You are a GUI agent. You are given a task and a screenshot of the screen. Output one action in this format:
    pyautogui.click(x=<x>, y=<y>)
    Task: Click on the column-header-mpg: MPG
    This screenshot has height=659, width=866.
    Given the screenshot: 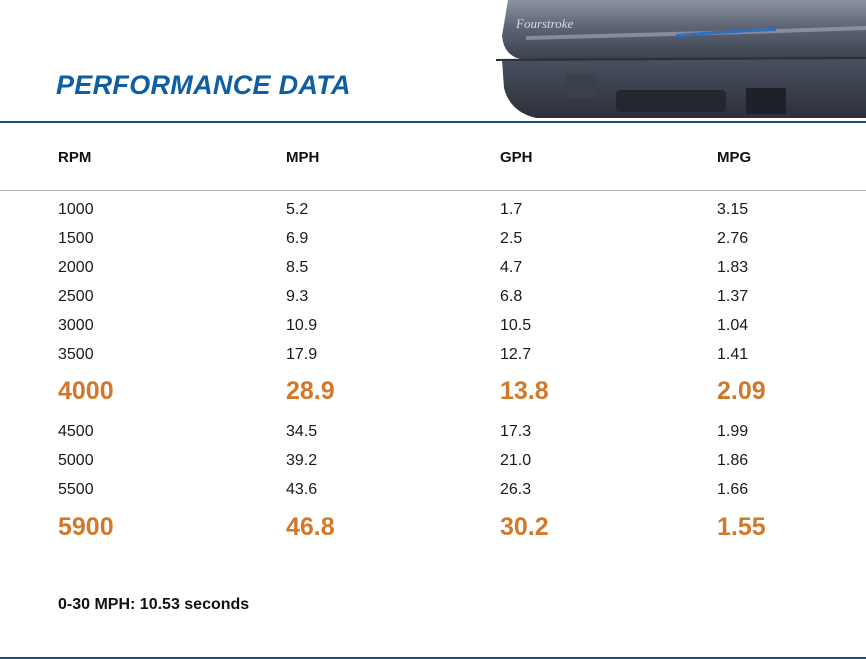 What is the action you would take?
    pyautogui.click(x=734, y=157)
    